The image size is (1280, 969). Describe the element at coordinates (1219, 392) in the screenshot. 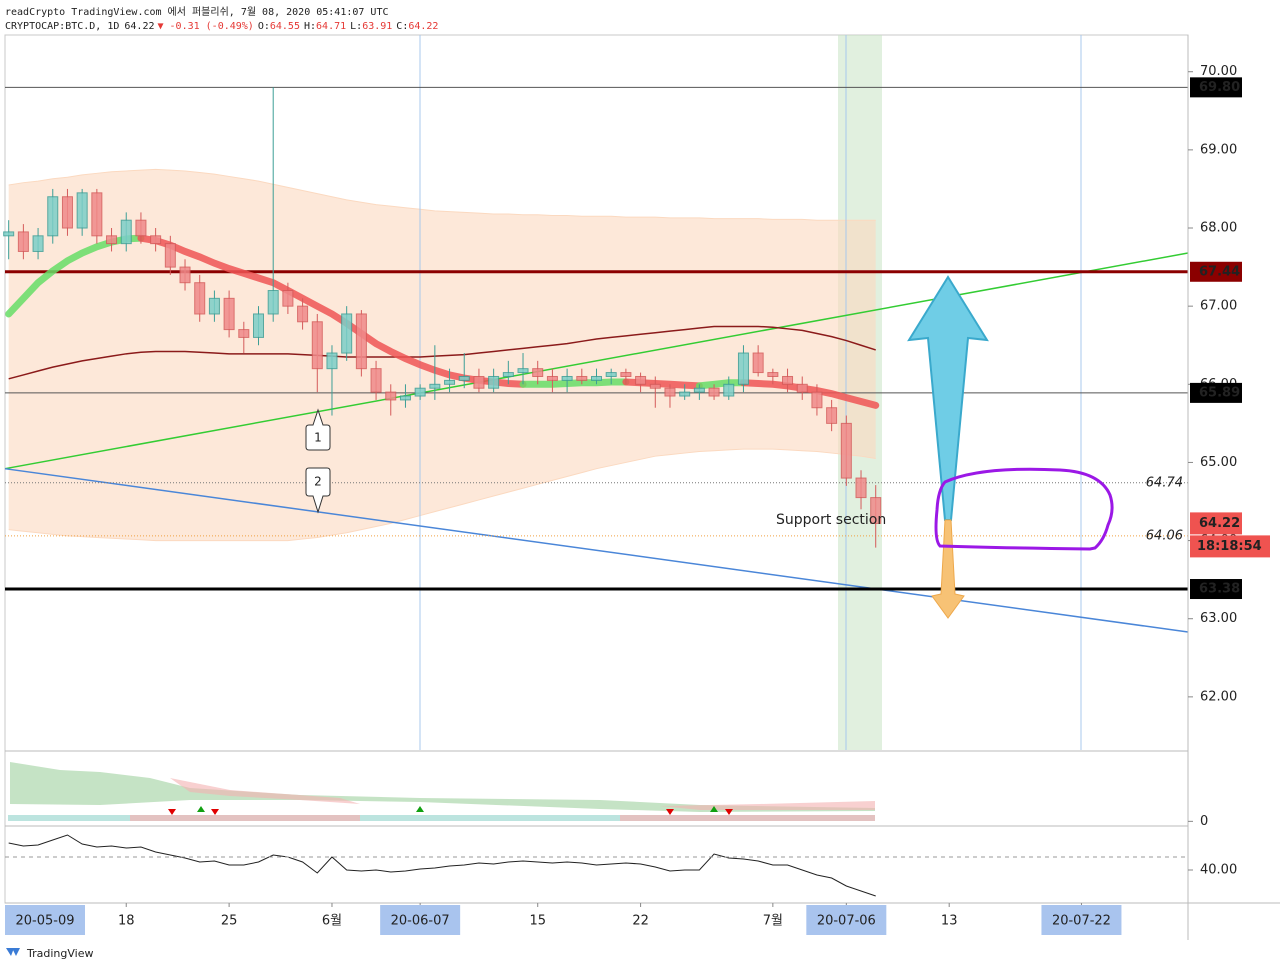

I see `level-label: 65.89` at that location.